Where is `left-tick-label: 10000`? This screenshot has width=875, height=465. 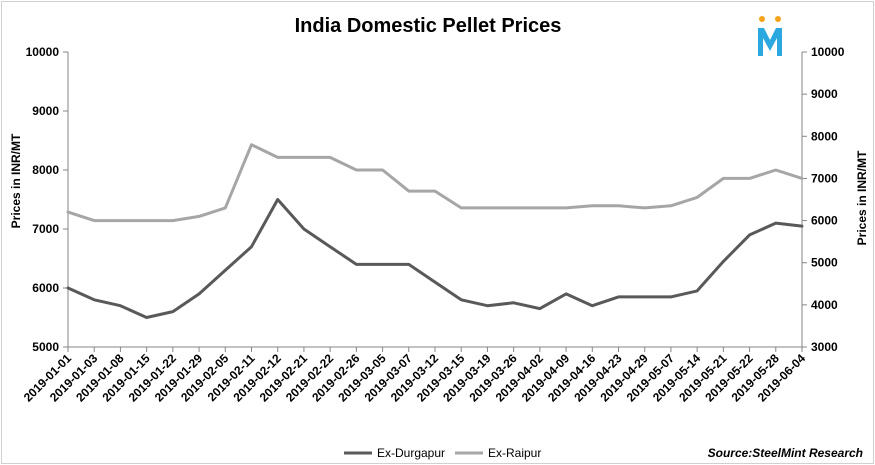 left-tick-label: 10000 is located at coordinates (43, 52).